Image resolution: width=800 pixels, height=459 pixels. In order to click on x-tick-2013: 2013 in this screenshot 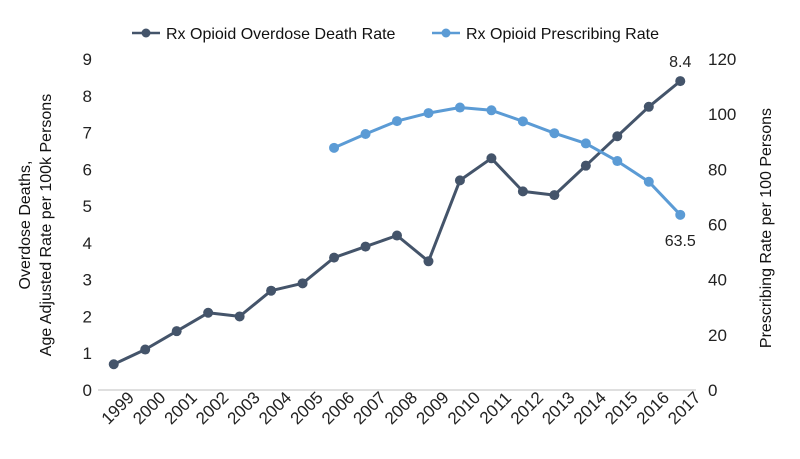, I will do `click(558, 408)`.